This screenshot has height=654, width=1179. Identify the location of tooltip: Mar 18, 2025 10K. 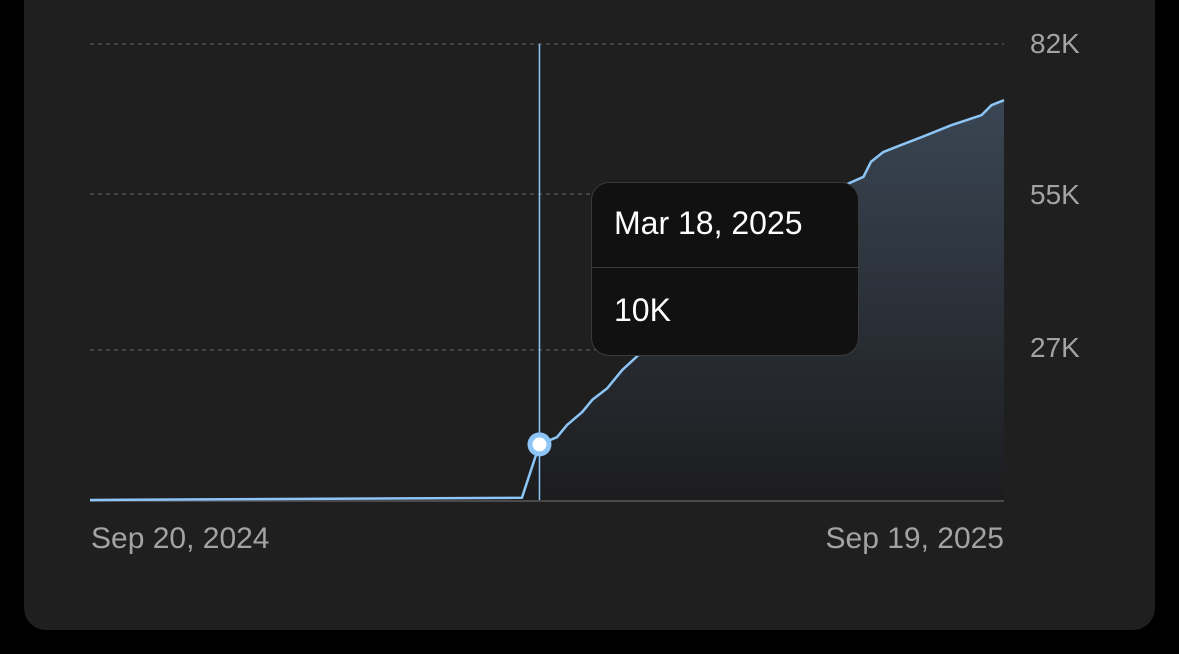
(725, 269).